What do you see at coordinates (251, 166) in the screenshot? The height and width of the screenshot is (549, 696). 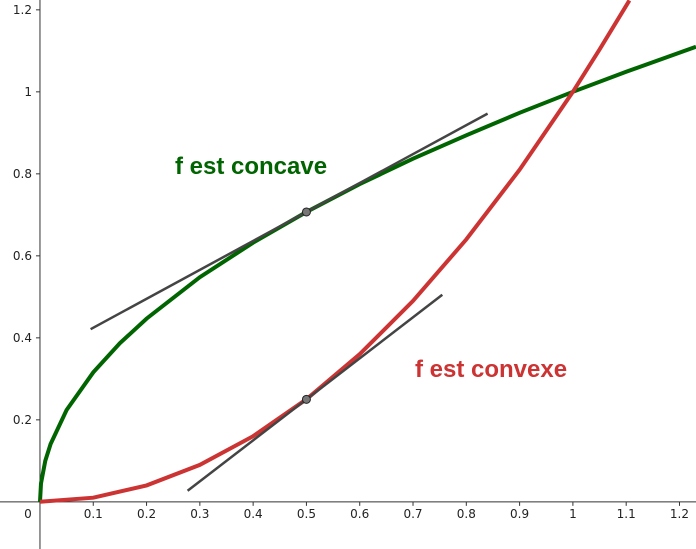 I see `annotation: f est concave` at bounding box center [251, 166].